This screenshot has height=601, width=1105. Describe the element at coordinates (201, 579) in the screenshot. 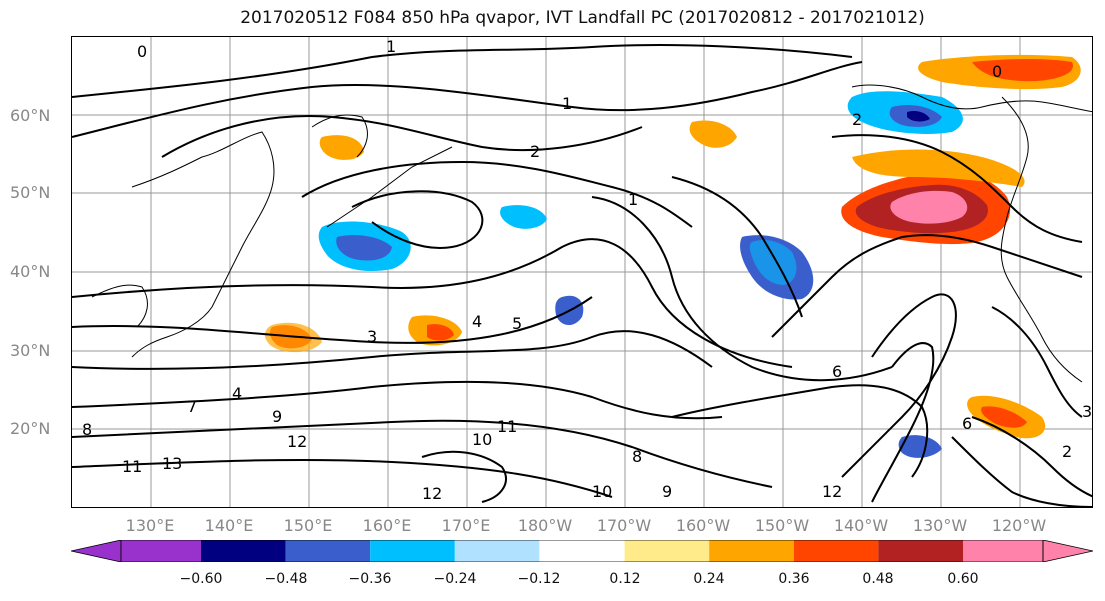

I see `colorbar-tick-label: −0.60` at that location.